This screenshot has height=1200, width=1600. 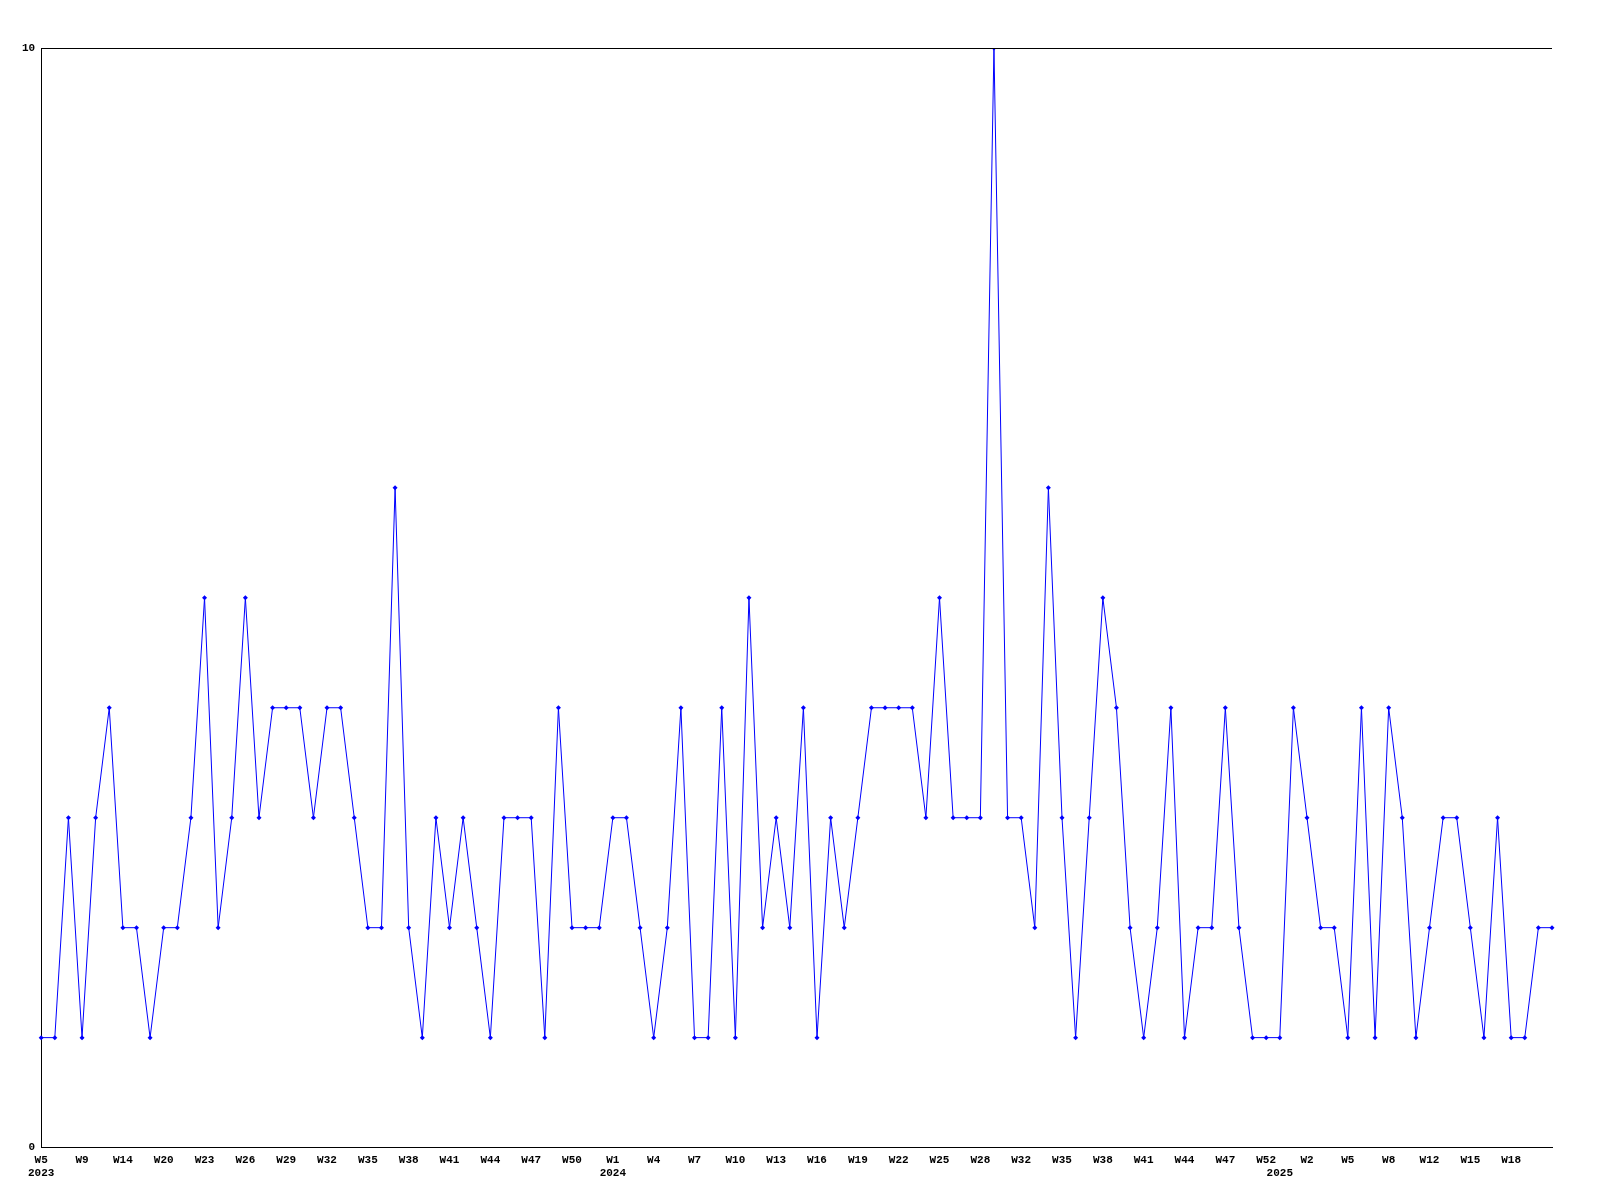 What do you see at coordinates (1348, 1159) in the screenshot?
I see `x-tick-label: W5` at bounding box center [1348, 1159].